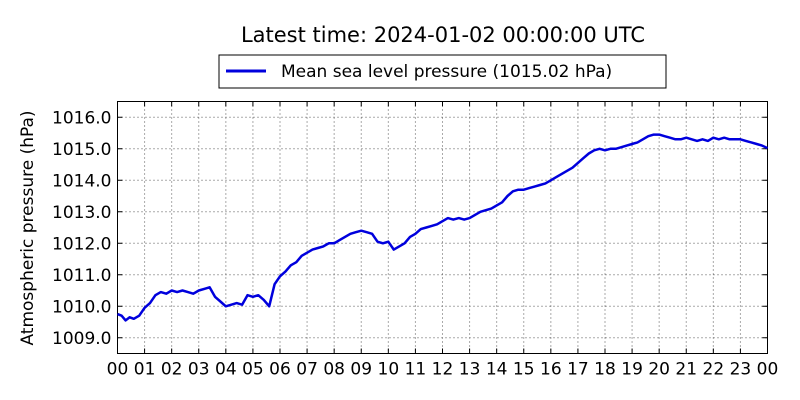  What do you see at coordinates (81, 213) in the screenshot?
I see `y-tick-label: 1013.0` at bounding box center [81, 213].